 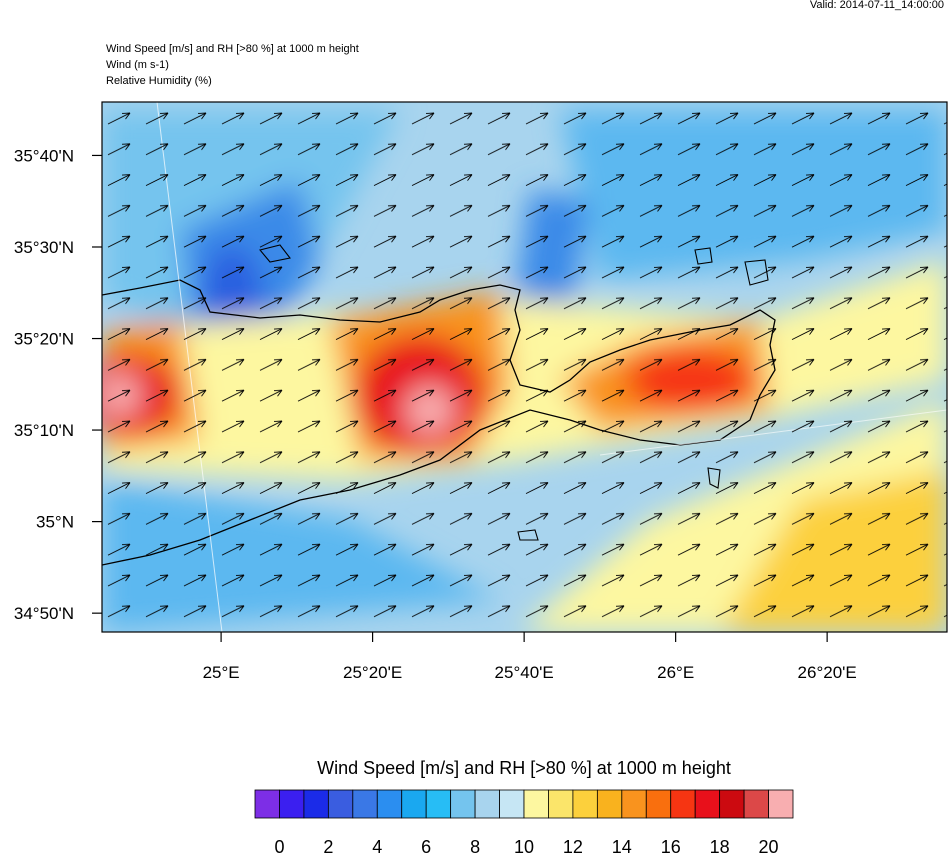 What do you see at coordinates (877, 5) in the screenshot?
I see `valid-time: Valid: 2014-07-11_14:00:00` at bounding box center [877, 5].